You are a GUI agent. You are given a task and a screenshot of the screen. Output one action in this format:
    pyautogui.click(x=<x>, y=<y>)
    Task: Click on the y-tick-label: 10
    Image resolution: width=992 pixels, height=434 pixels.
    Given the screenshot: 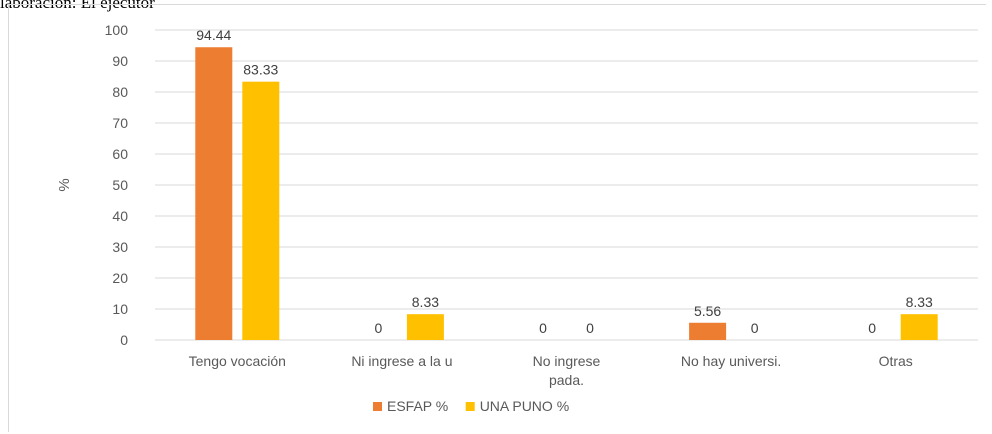 What is the action you would take?
    pyautogui.click(x=120, y=309)
    